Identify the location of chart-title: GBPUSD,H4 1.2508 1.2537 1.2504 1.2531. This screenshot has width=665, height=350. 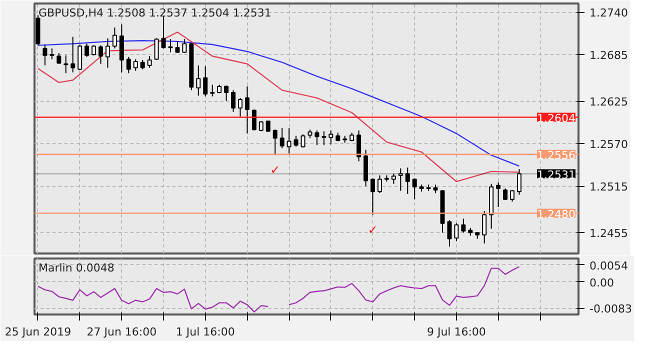
(155, 13).